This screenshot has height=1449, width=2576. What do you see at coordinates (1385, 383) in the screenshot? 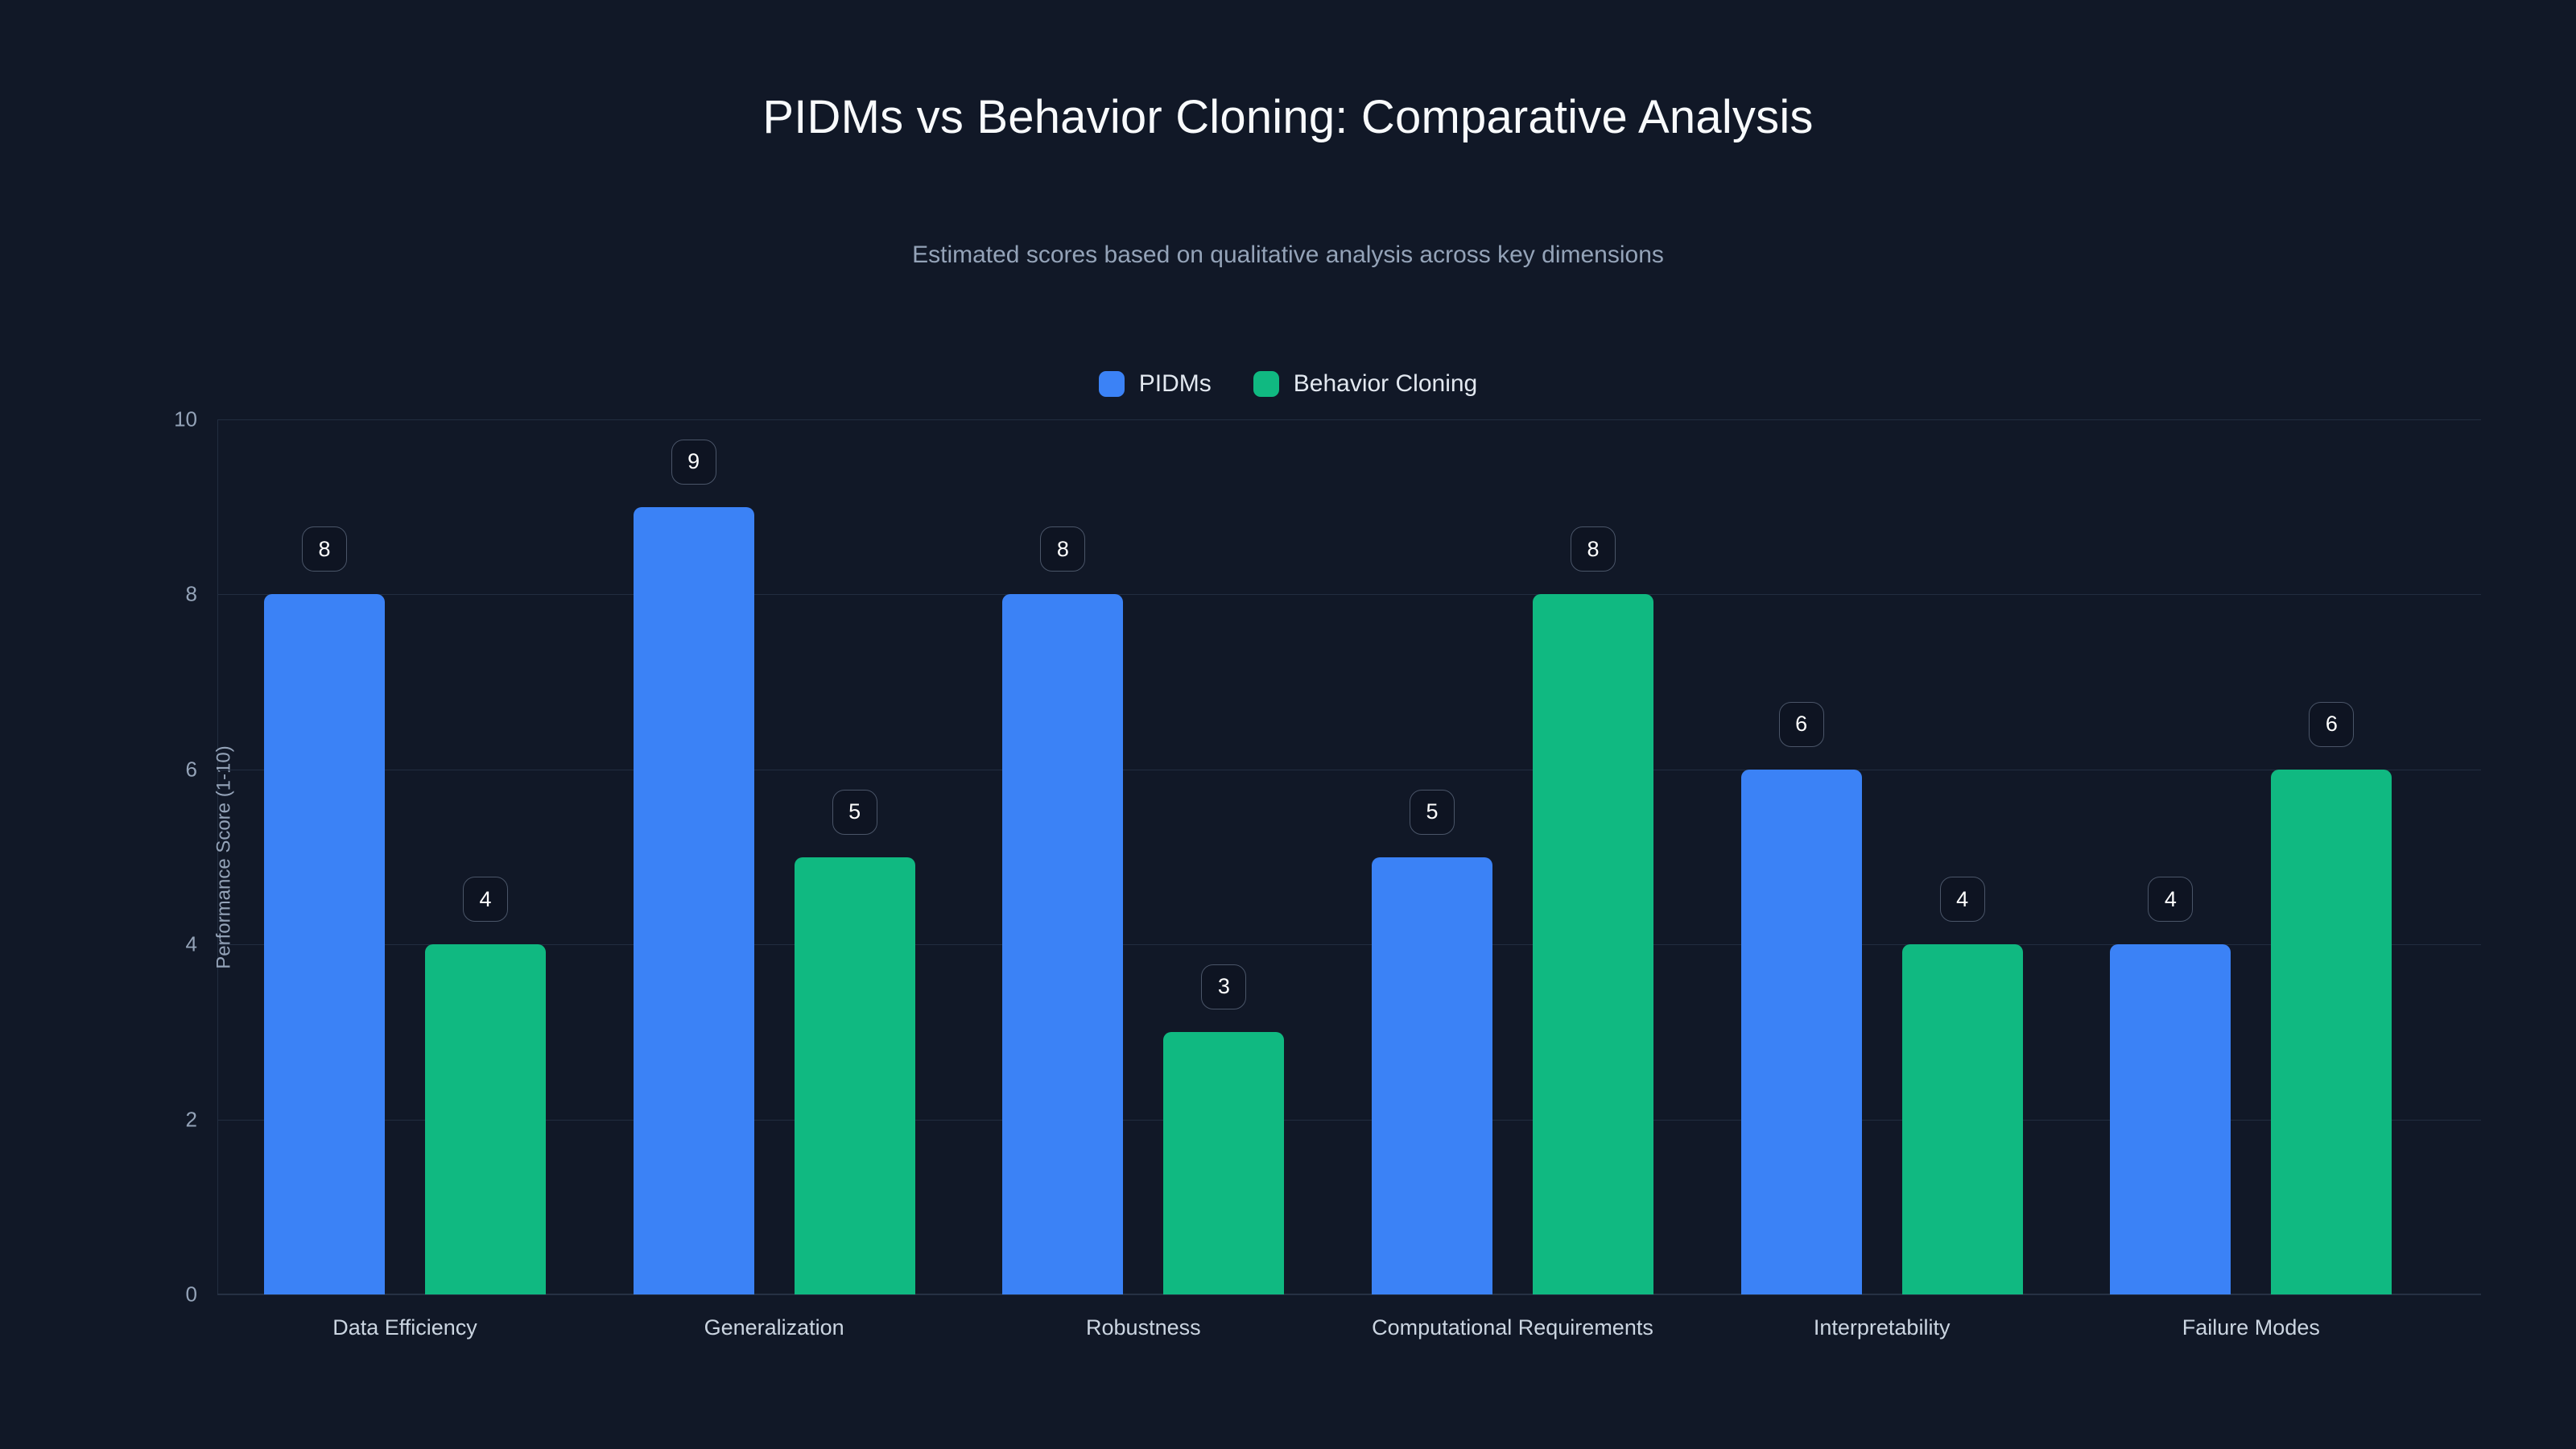
I see `legend-label: Behavior Cloning` at bounding box center [1385, 383].